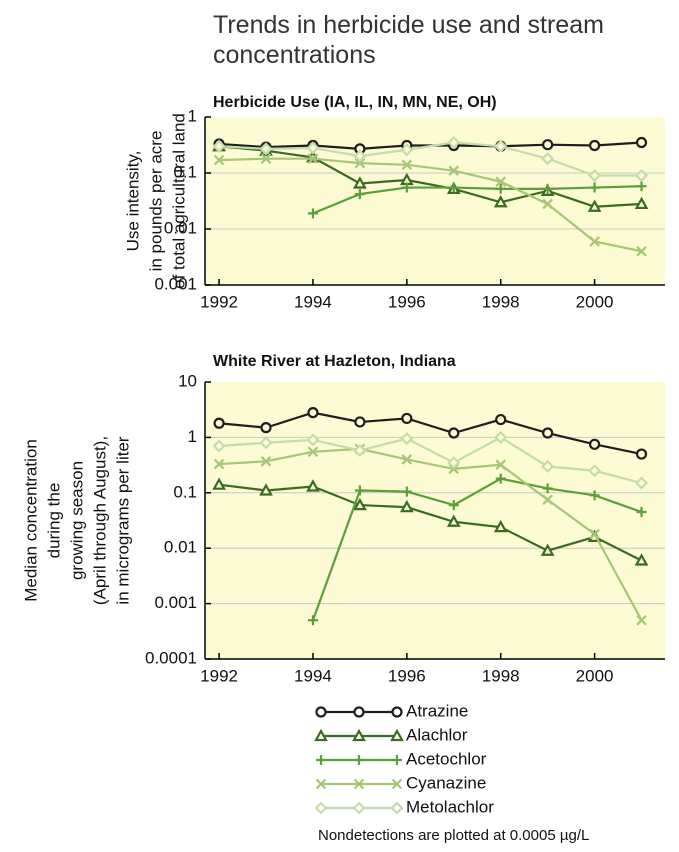 Image resolution: width=679 pixels, height=852 pixels. Describe the element at coordinates (313, 301) in the screenshot. I see `x-tick-label: 1994` at that location.